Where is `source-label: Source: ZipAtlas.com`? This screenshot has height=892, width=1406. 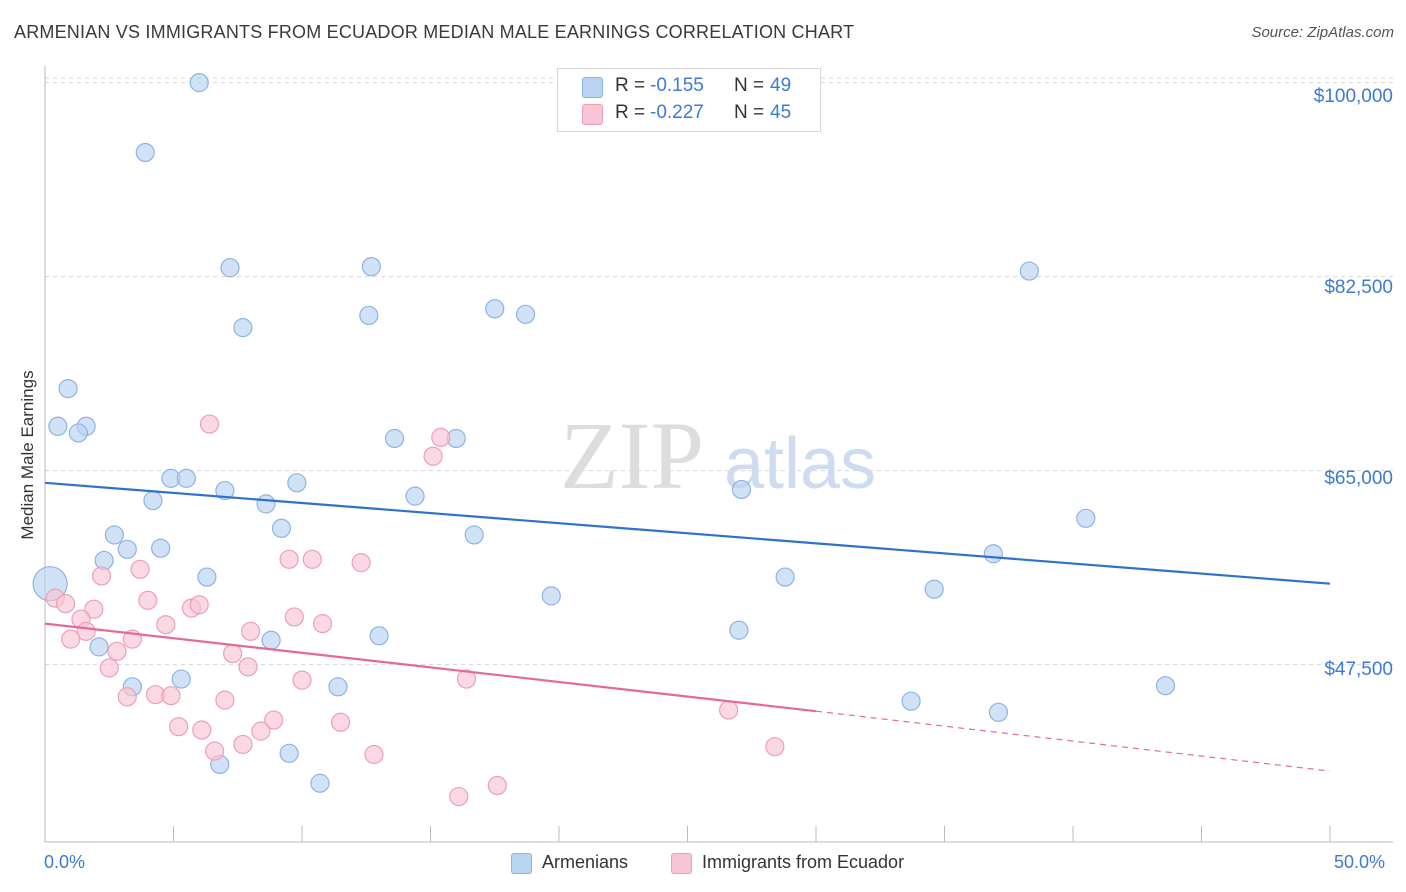
source-label: Source: ZipAtlas.com is located at coordinates (1322, 32).